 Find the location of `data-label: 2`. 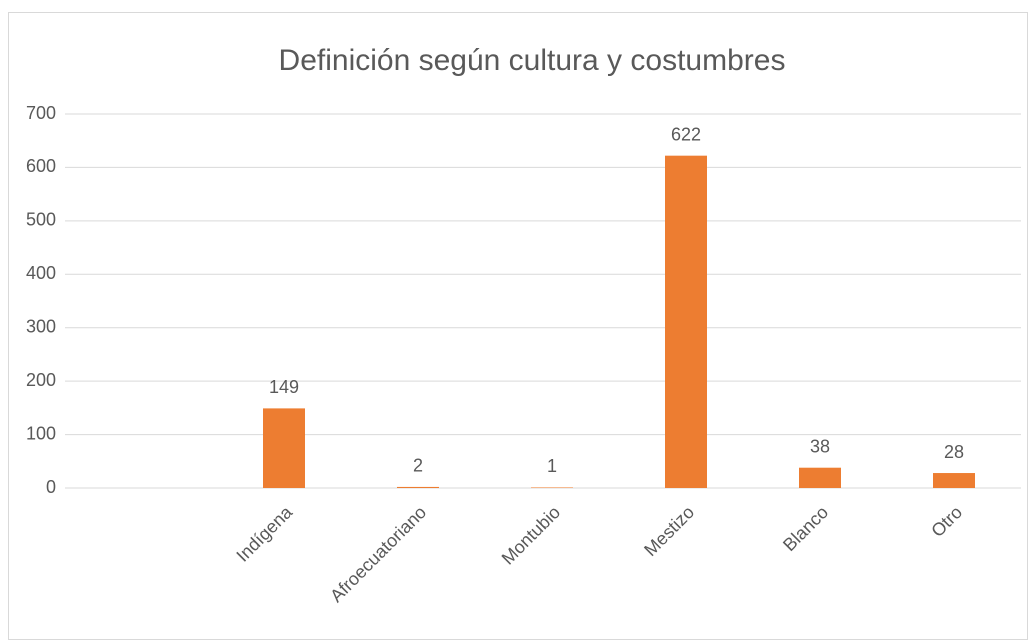

data-label: 2 is located at coordinates (418, 466).